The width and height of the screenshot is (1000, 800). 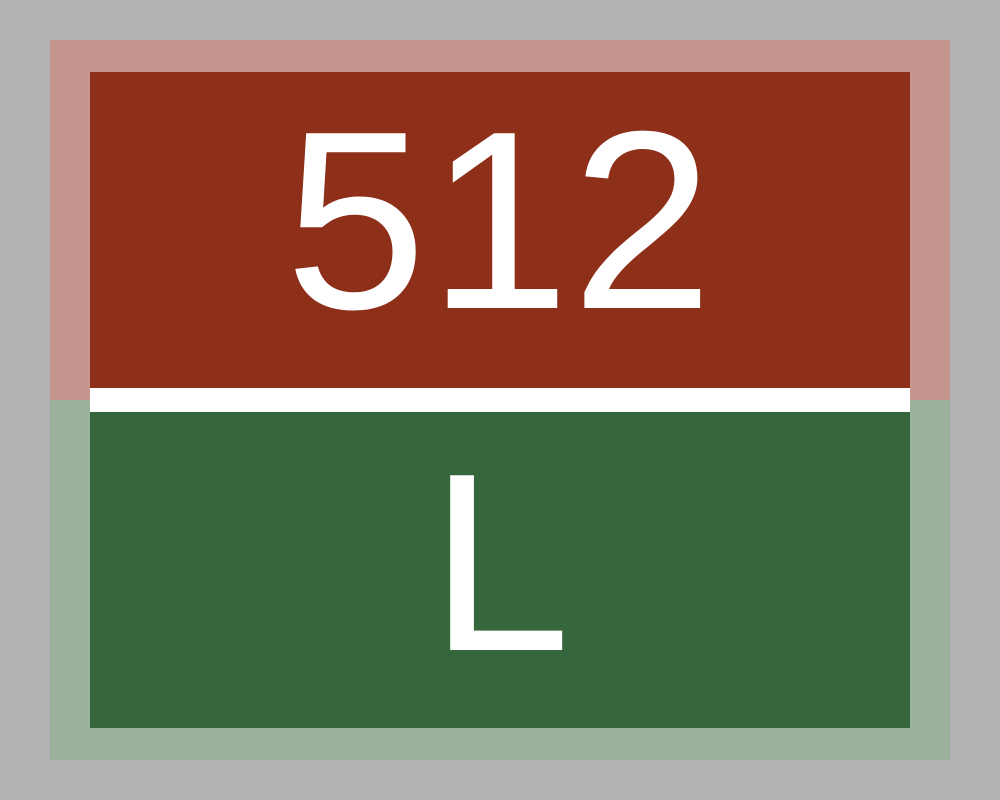 I want to click on white-divider, so click(x=500, y=400).